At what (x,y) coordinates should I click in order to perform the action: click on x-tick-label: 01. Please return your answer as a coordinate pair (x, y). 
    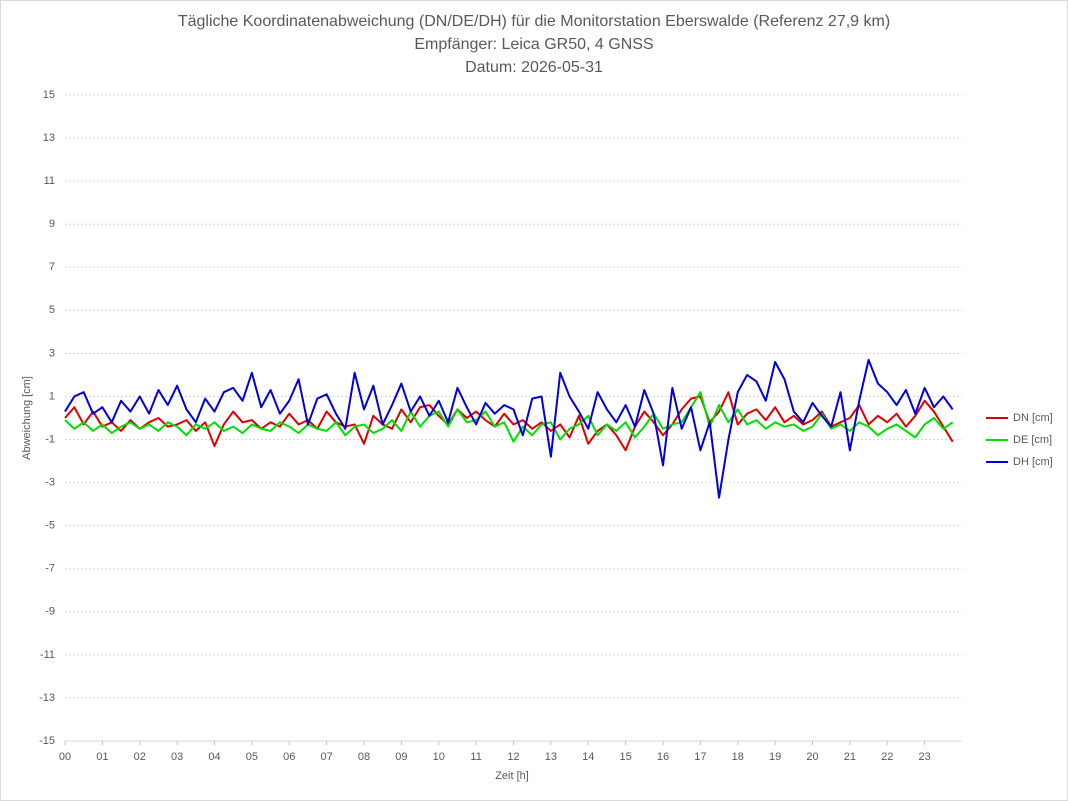
    Looking at the image, I should click on (102, 757).